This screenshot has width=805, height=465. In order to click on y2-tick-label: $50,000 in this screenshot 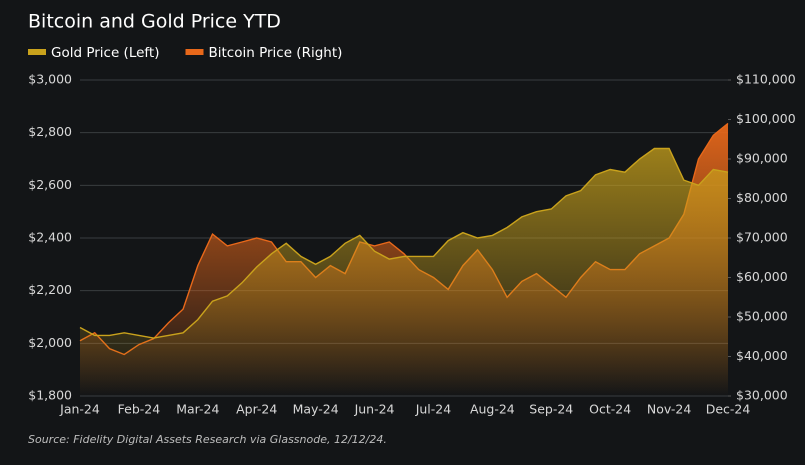, I will do `click(762, 316)`.